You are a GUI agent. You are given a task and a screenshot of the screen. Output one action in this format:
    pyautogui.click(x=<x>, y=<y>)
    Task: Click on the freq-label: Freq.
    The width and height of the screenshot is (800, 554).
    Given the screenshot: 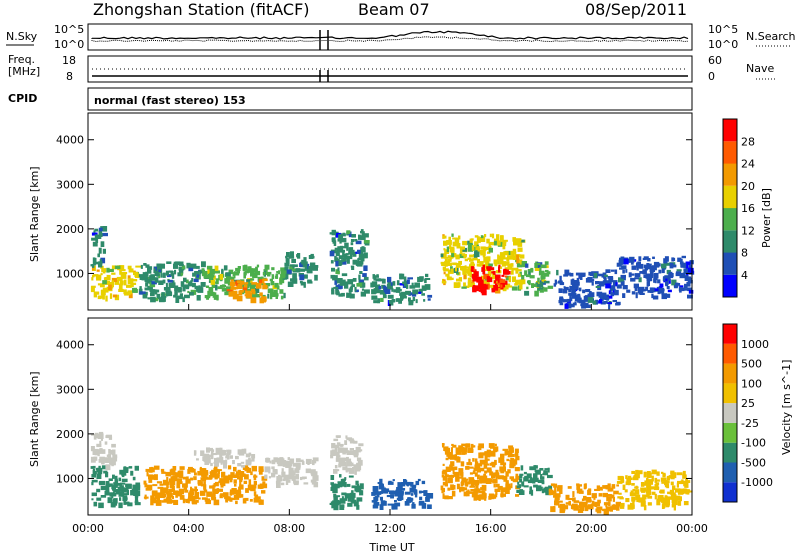 What is the action you would take?
    pyautogui.click(x=21, y=59)
    